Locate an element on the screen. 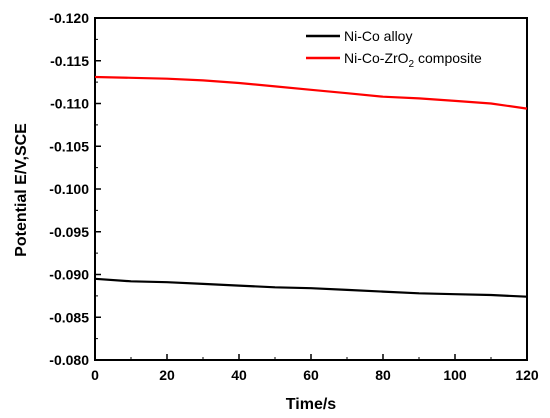  x-axis: 0 20 40 60 80 100 120 is located at coordinates (315, 368).